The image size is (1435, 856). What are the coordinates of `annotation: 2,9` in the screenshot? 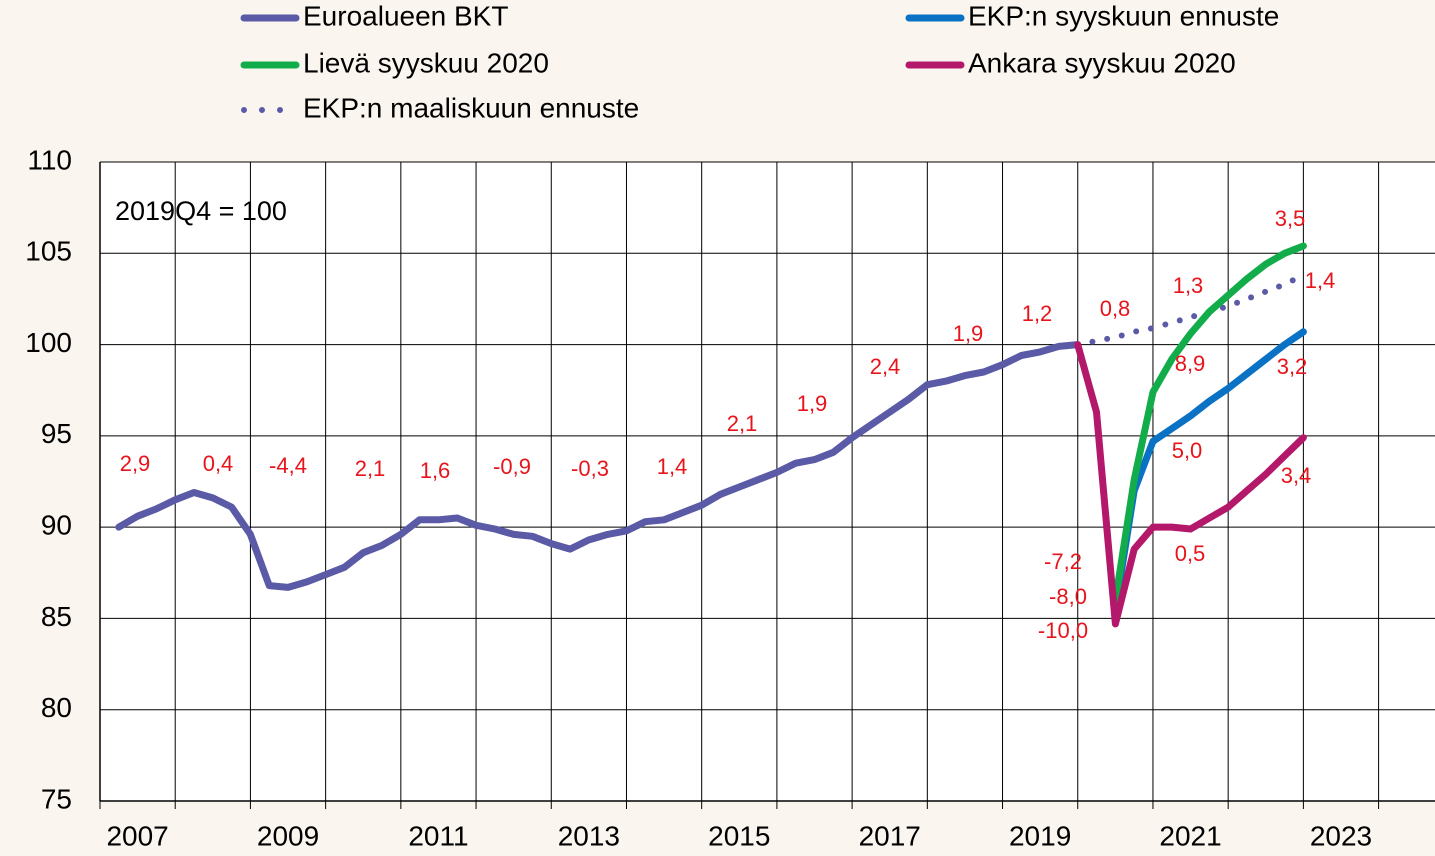 It's located at (135, 463).